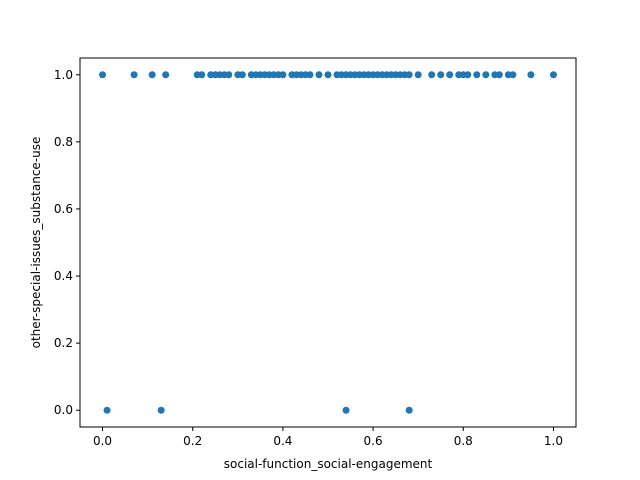 This screenshot has height=480, width=640. I want to click on y-tick-label: 0.0, so click(63, 410).